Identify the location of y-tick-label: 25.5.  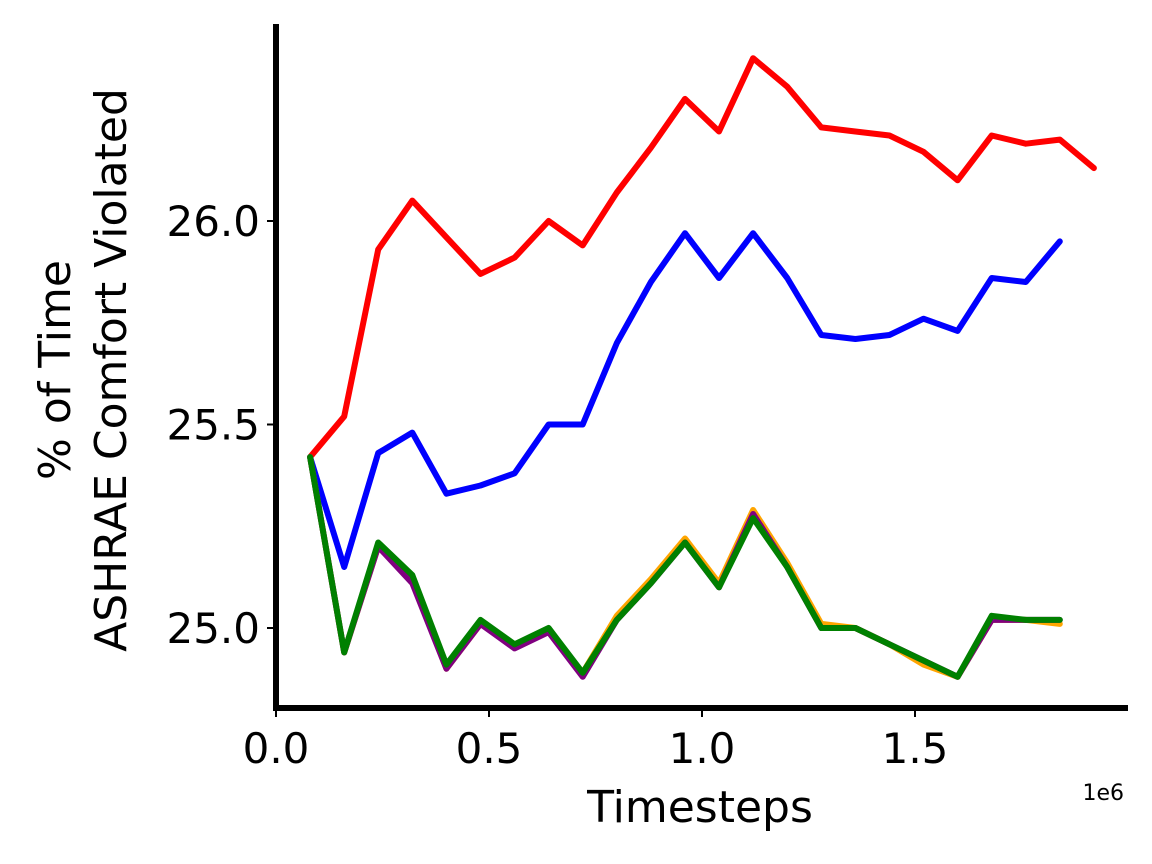
(213, 425).